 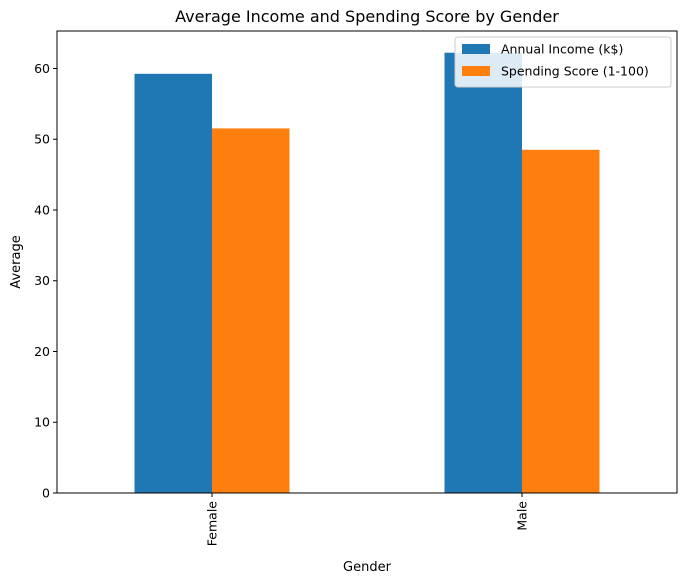 I want to click on y-axis-label: Average, so click(x=16, y=261).